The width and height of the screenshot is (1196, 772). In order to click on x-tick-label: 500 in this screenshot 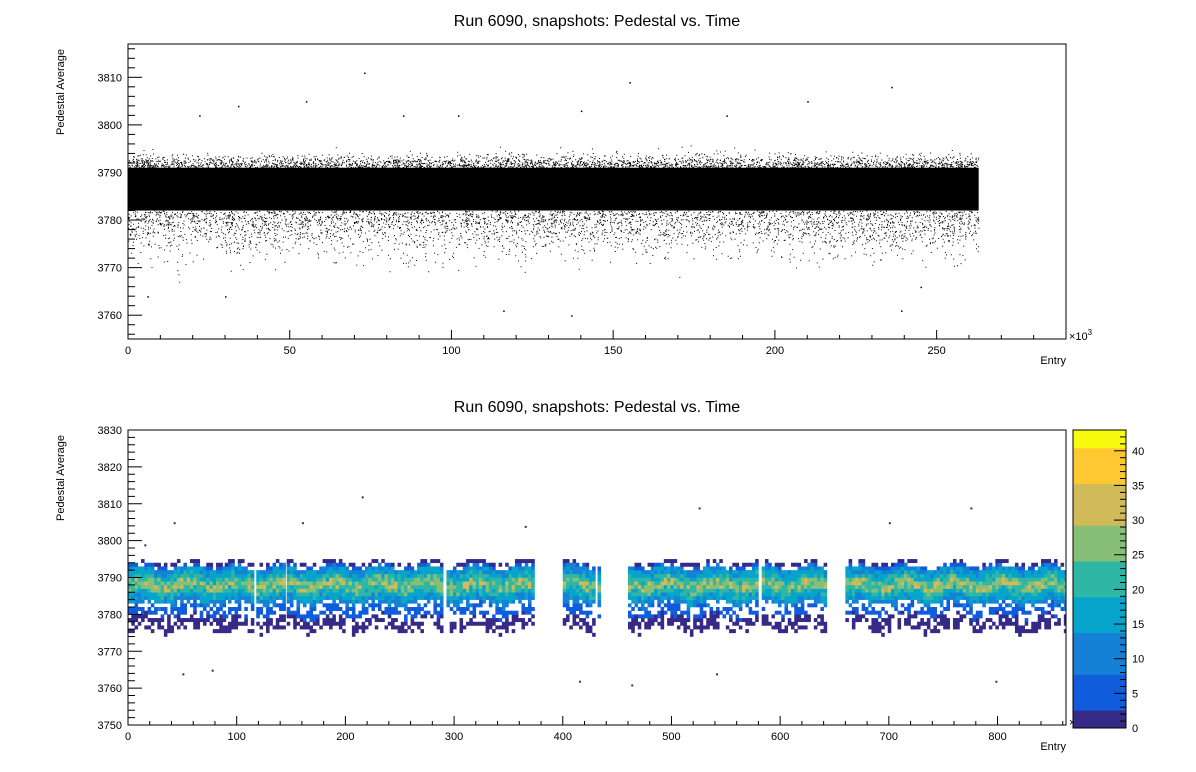, I will do `click(671, 737)`.